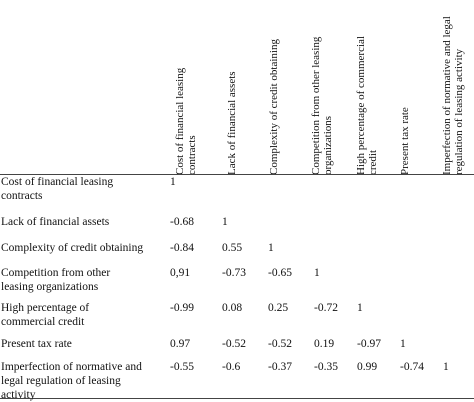 This screenshot has height=402, width=474. I want to click on row-label: Lack of financial assets, so click(81, 222).